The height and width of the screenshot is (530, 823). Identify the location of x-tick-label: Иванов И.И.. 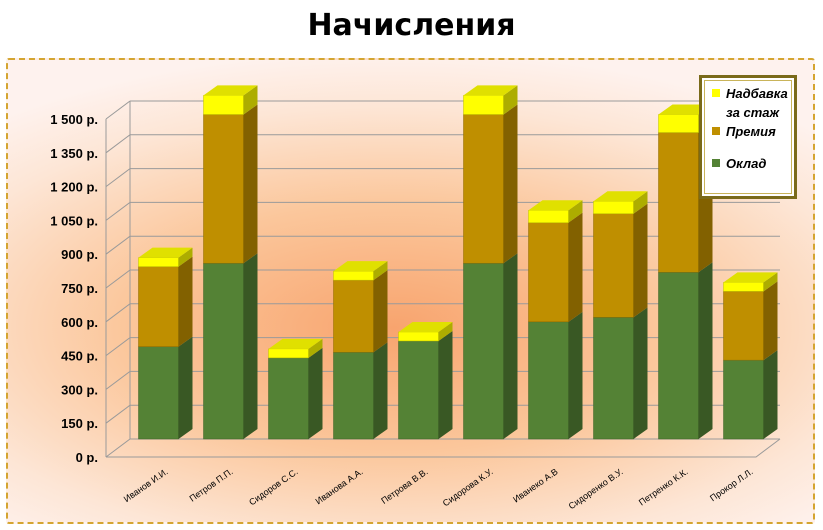
(146, 485).